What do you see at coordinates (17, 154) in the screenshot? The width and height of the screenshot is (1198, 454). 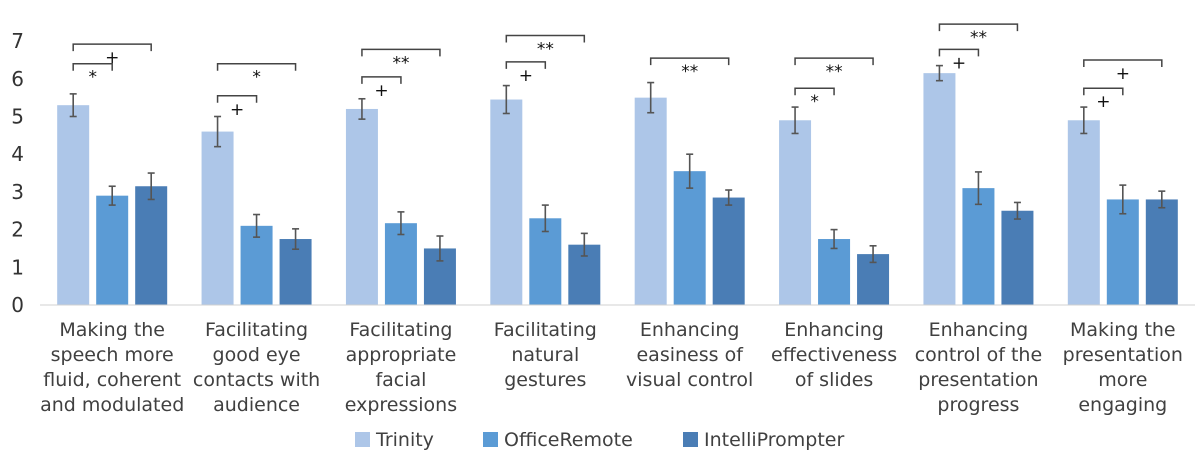 I see `y-tick-label: 4` at bounding box center [17, 154].